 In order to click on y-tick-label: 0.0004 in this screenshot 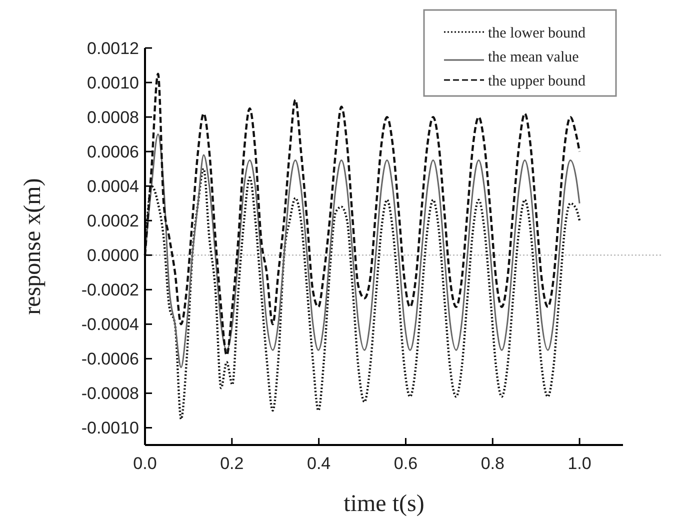, I will do `click(113, 186)`.